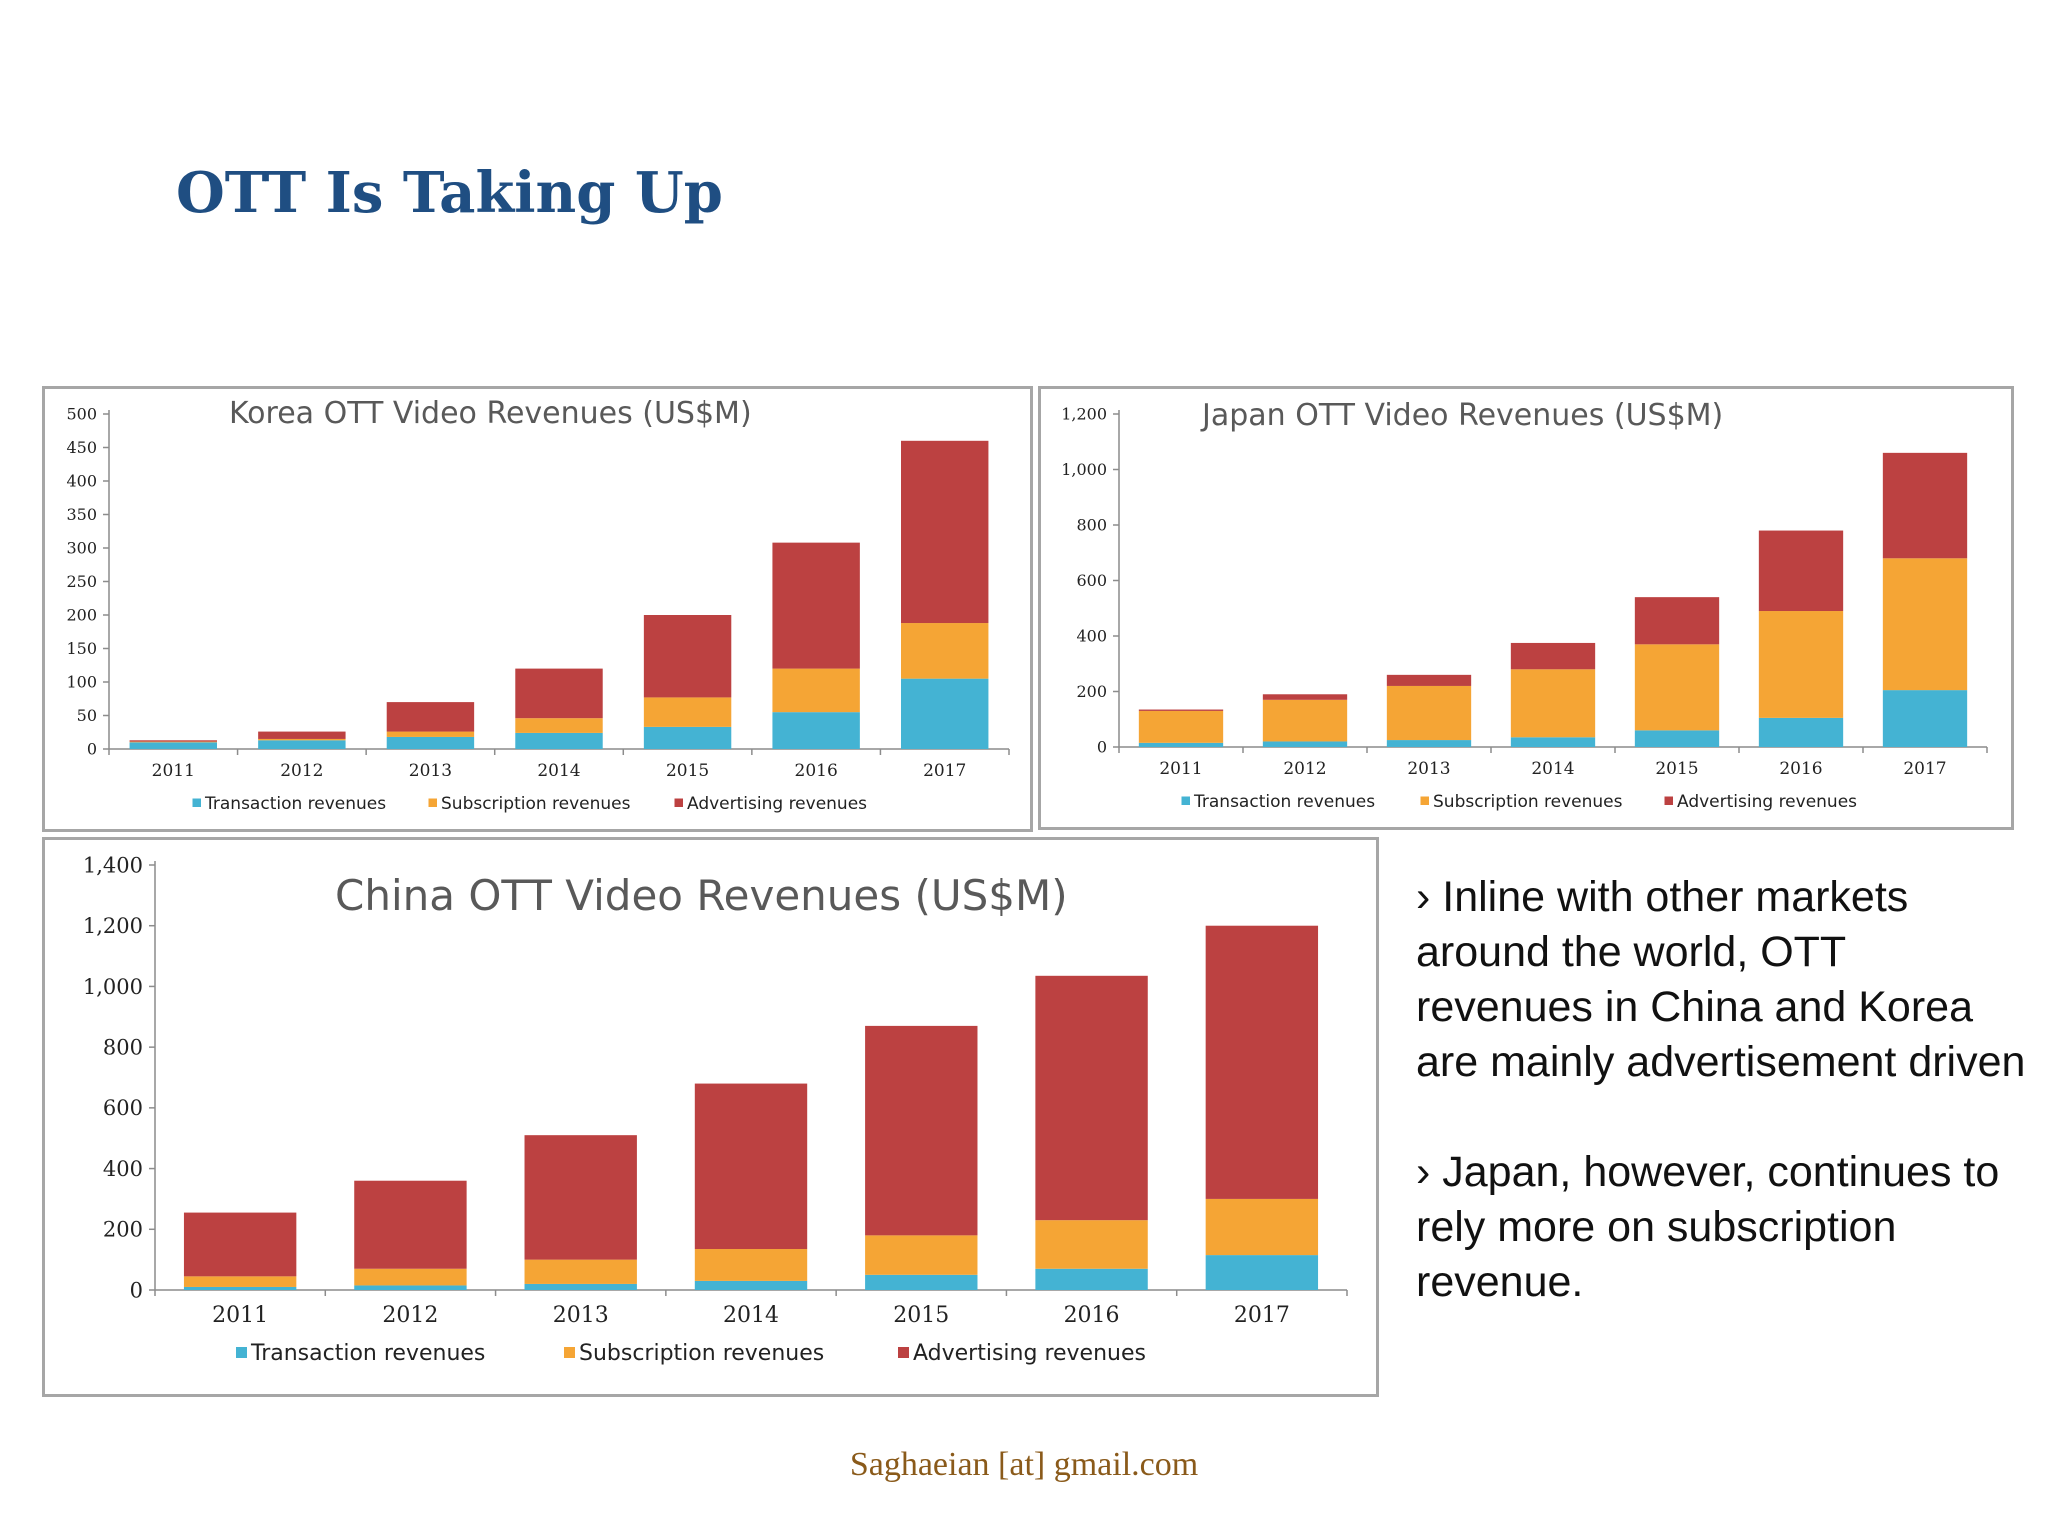 Image resolution: width=2048 pixels, height=1536 pixels. What do you see at coordinates (581, 1315) in the screenshot?
I see `x-tick-label: 2013` at bounding box center [581, 1315].